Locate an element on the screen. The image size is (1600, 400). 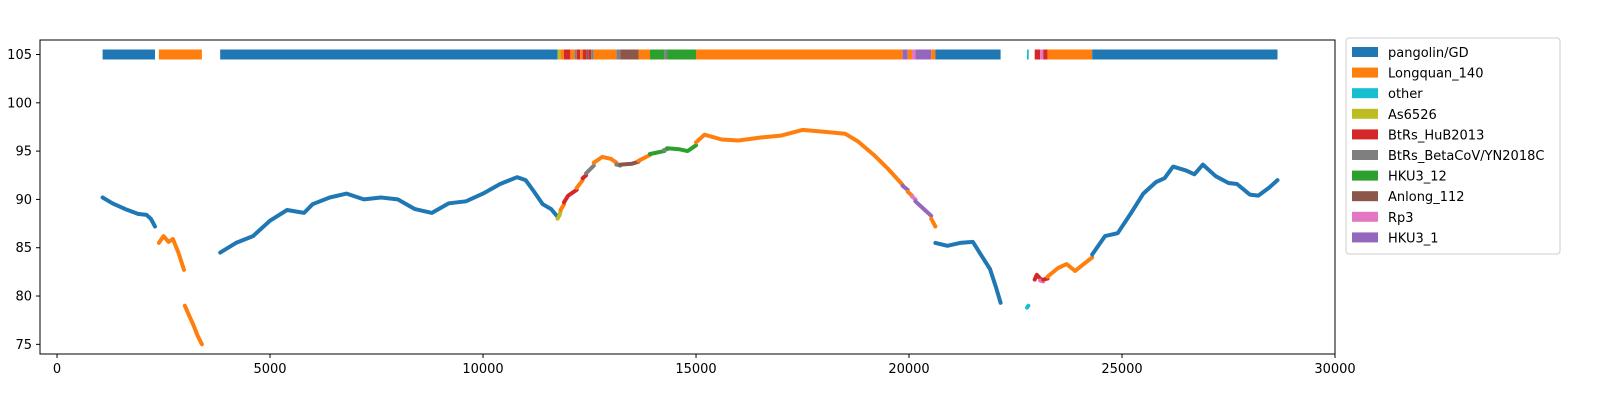
x-tick-label-2: 10000 is located at coordinates (482, 369).